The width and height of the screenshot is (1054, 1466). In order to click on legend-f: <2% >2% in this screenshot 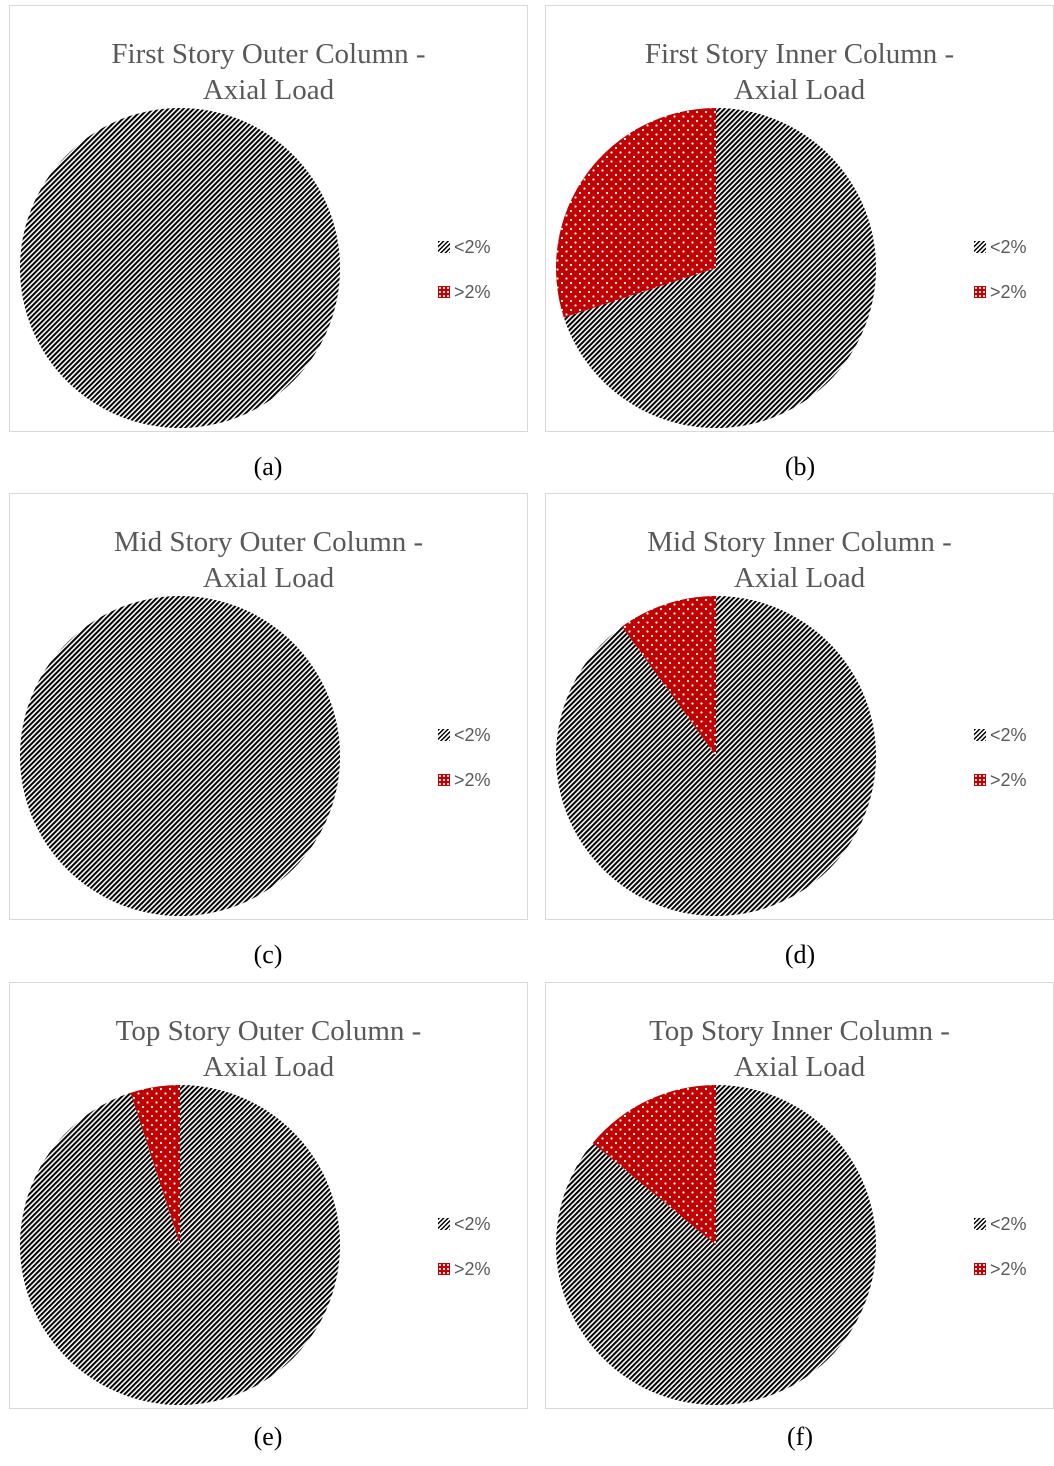, I will do `click(1000, 1258)`.